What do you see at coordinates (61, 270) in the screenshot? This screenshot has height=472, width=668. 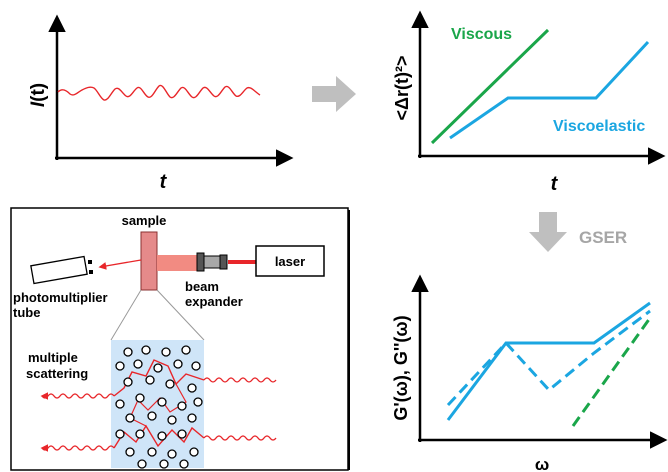 I see `photomultiplier-tube` at bounding box center [61, 270].